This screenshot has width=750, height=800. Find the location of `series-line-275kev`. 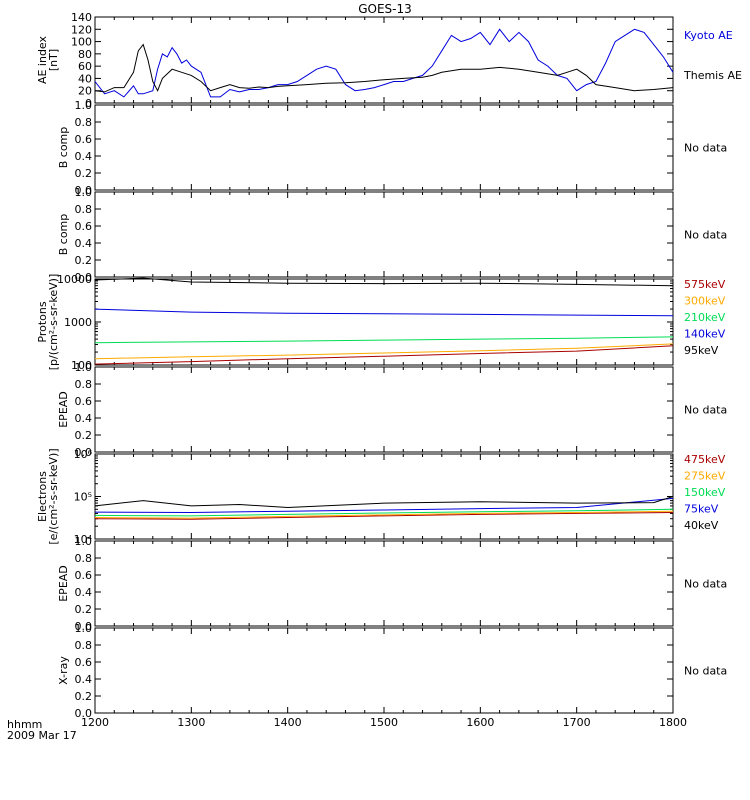

series-line-275kev is located at coordinates (384, 514).